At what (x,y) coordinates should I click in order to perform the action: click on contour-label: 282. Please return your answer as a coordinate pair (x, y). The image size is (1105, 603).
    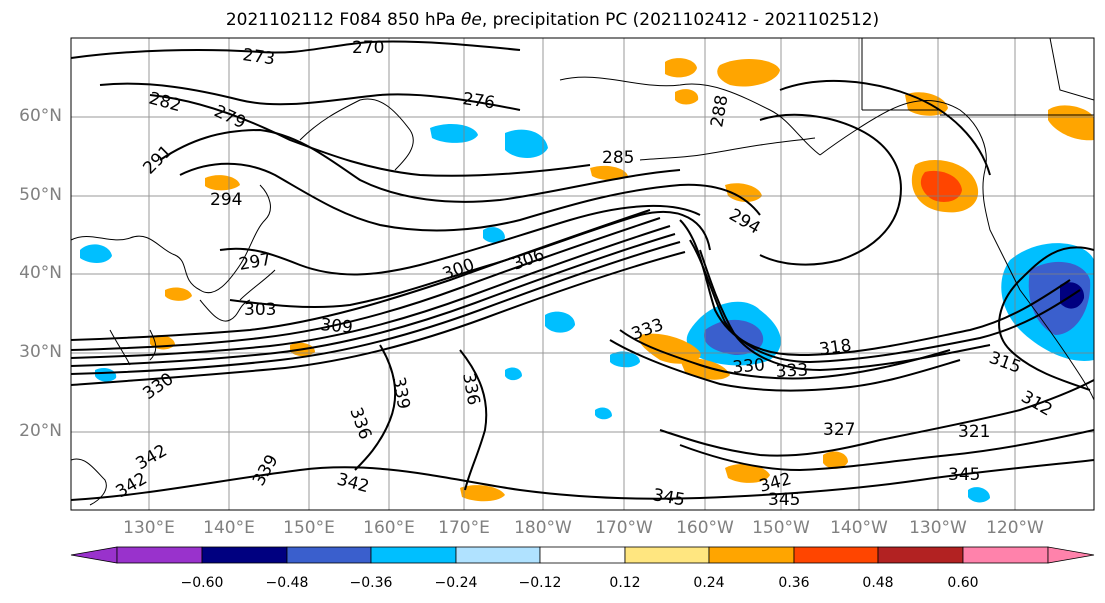
    Looking at the image, I should click on (165, 103).